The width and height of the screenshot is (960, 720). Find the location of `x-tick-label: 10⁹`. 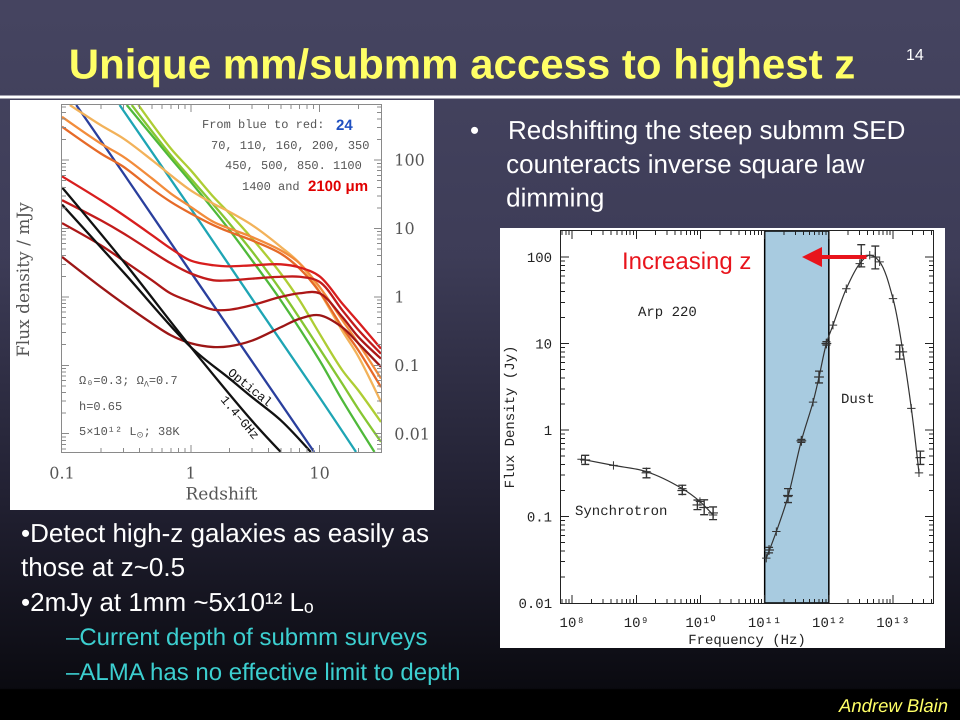

x-tick-label: 10⁹ is located at coordinates (636, 624).